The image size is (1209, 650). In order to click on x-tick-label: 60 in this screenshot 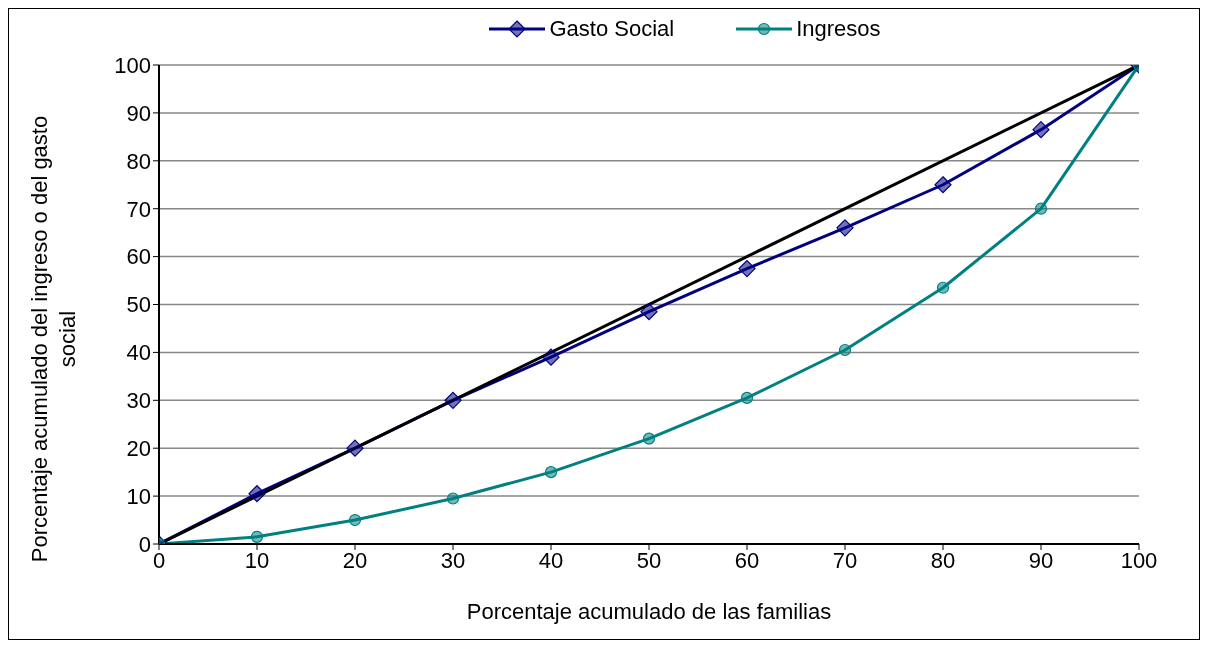, I will do `click(747, 560)`.